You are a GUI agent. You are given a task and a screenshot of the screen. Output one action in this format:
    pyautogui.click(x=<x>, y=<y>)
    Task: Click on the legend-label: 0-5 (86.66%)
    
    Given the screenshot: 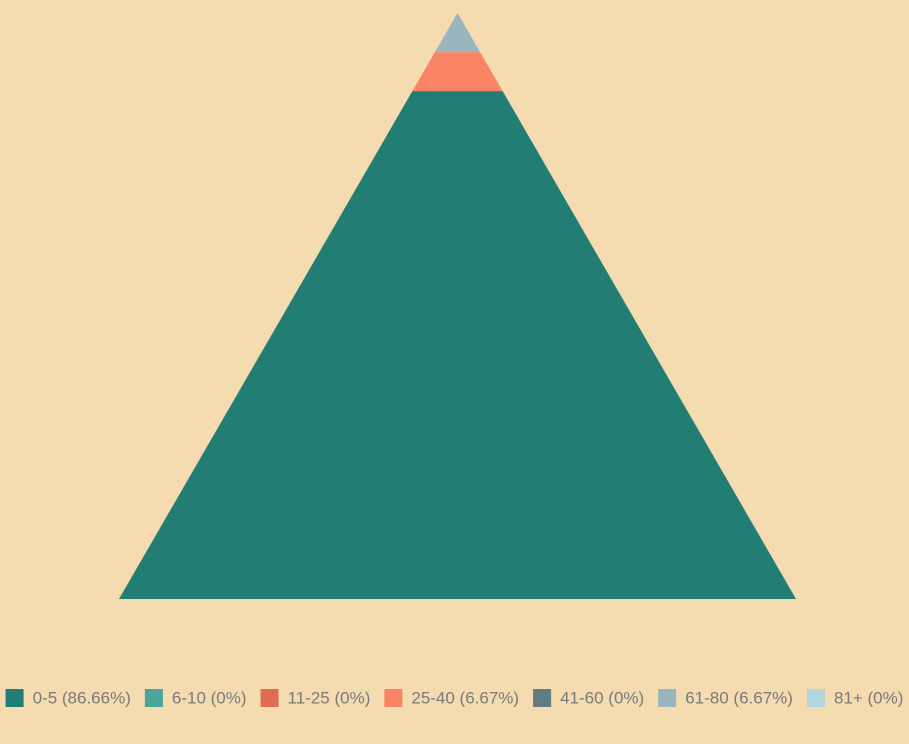 What is the action you would take?
    pyautogui.click(x=82, y=697)
    